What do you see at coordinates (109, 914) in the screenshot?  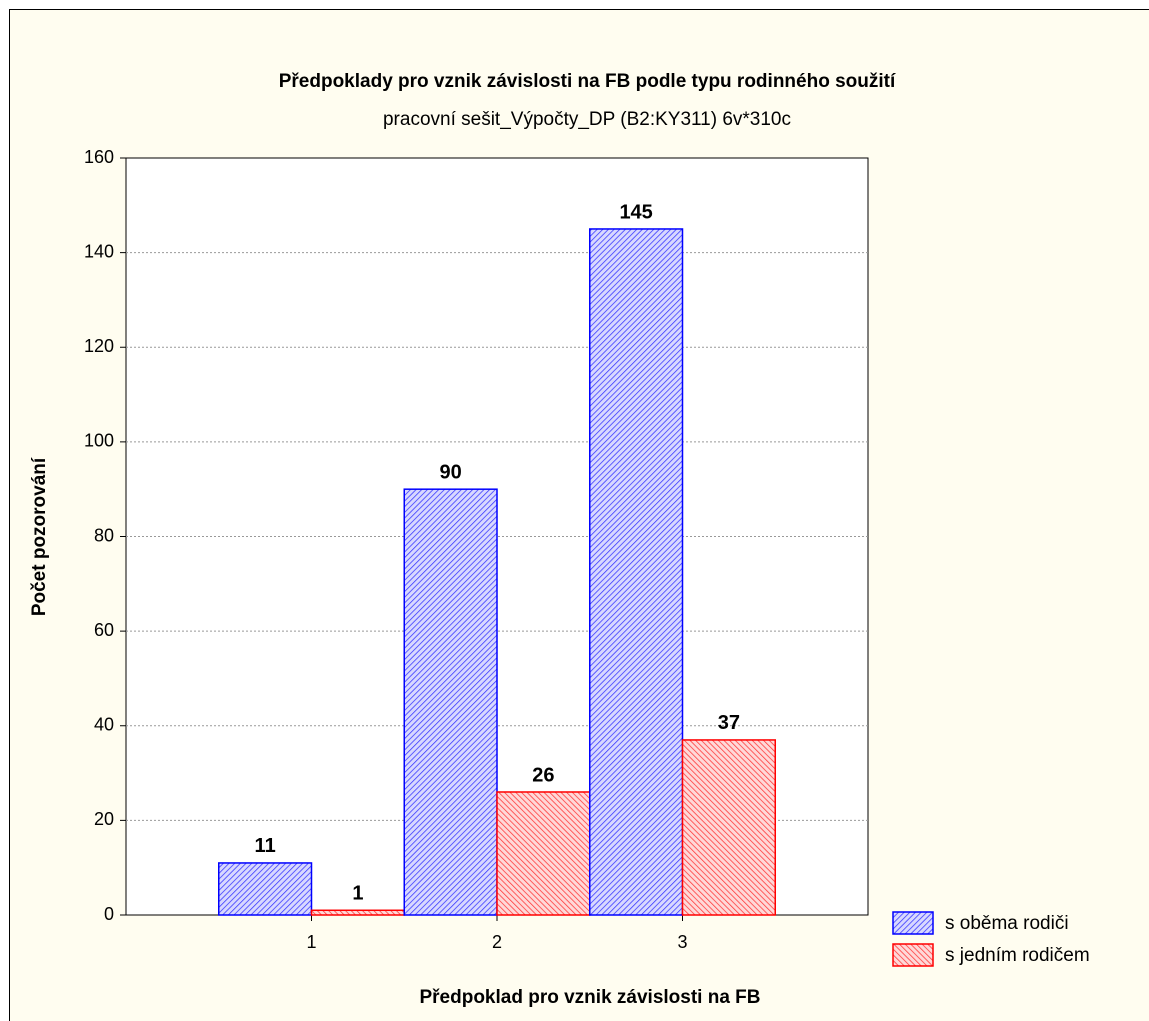 I see `y-tick-label: 0` at bounding box center [109, 914].